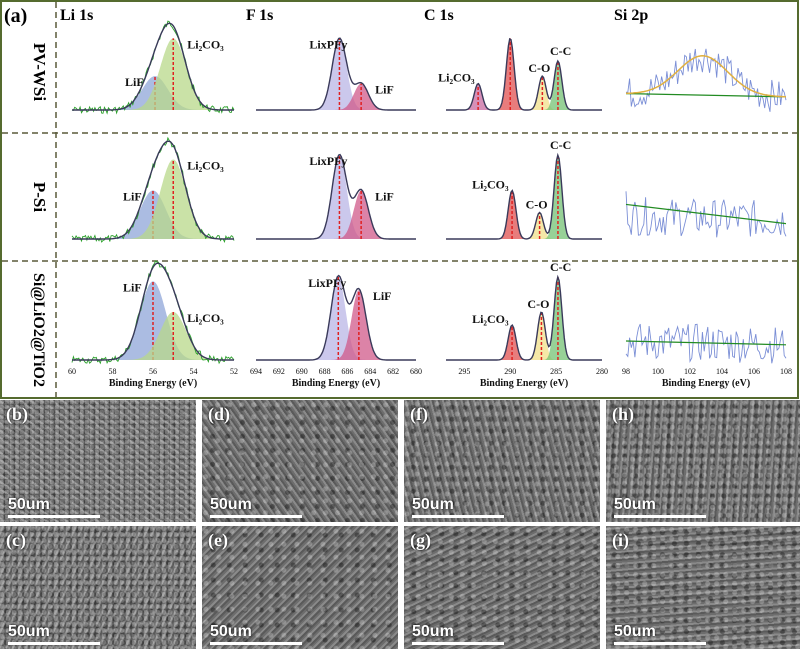 The height and width of the screenshot is (649, 800). I want to click on row-label-p-si: P-Si, so click(39, 197).